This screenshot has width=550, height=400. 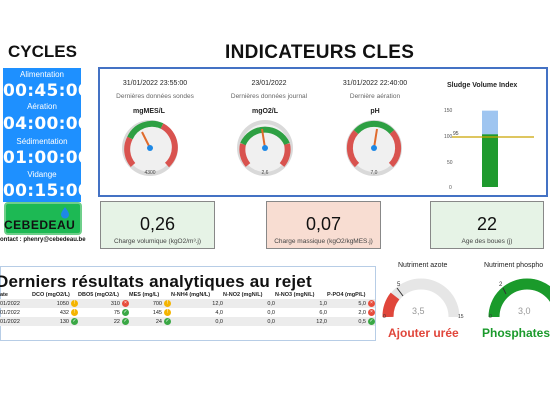 What do you see at coordinates (301, 321) in the screenshot?
I see `cell-nno3: 12,0` at bounding box center [301, 321].